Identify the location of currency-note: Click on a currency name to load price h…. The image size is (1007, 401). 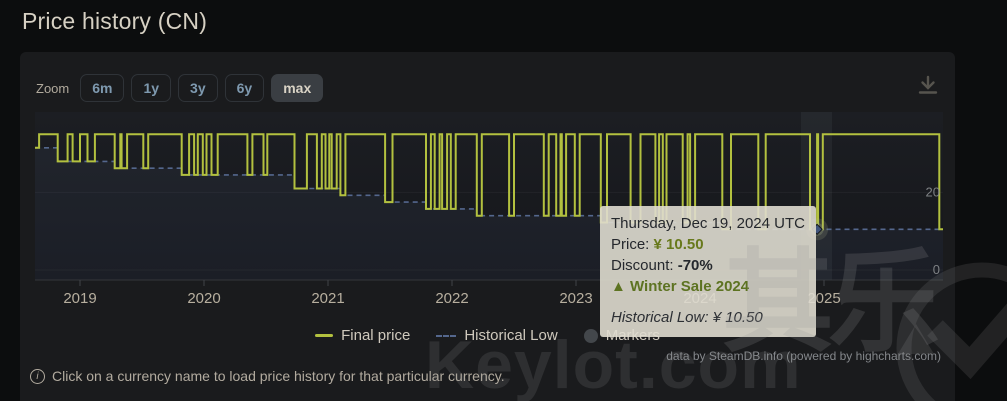
(267, 376).